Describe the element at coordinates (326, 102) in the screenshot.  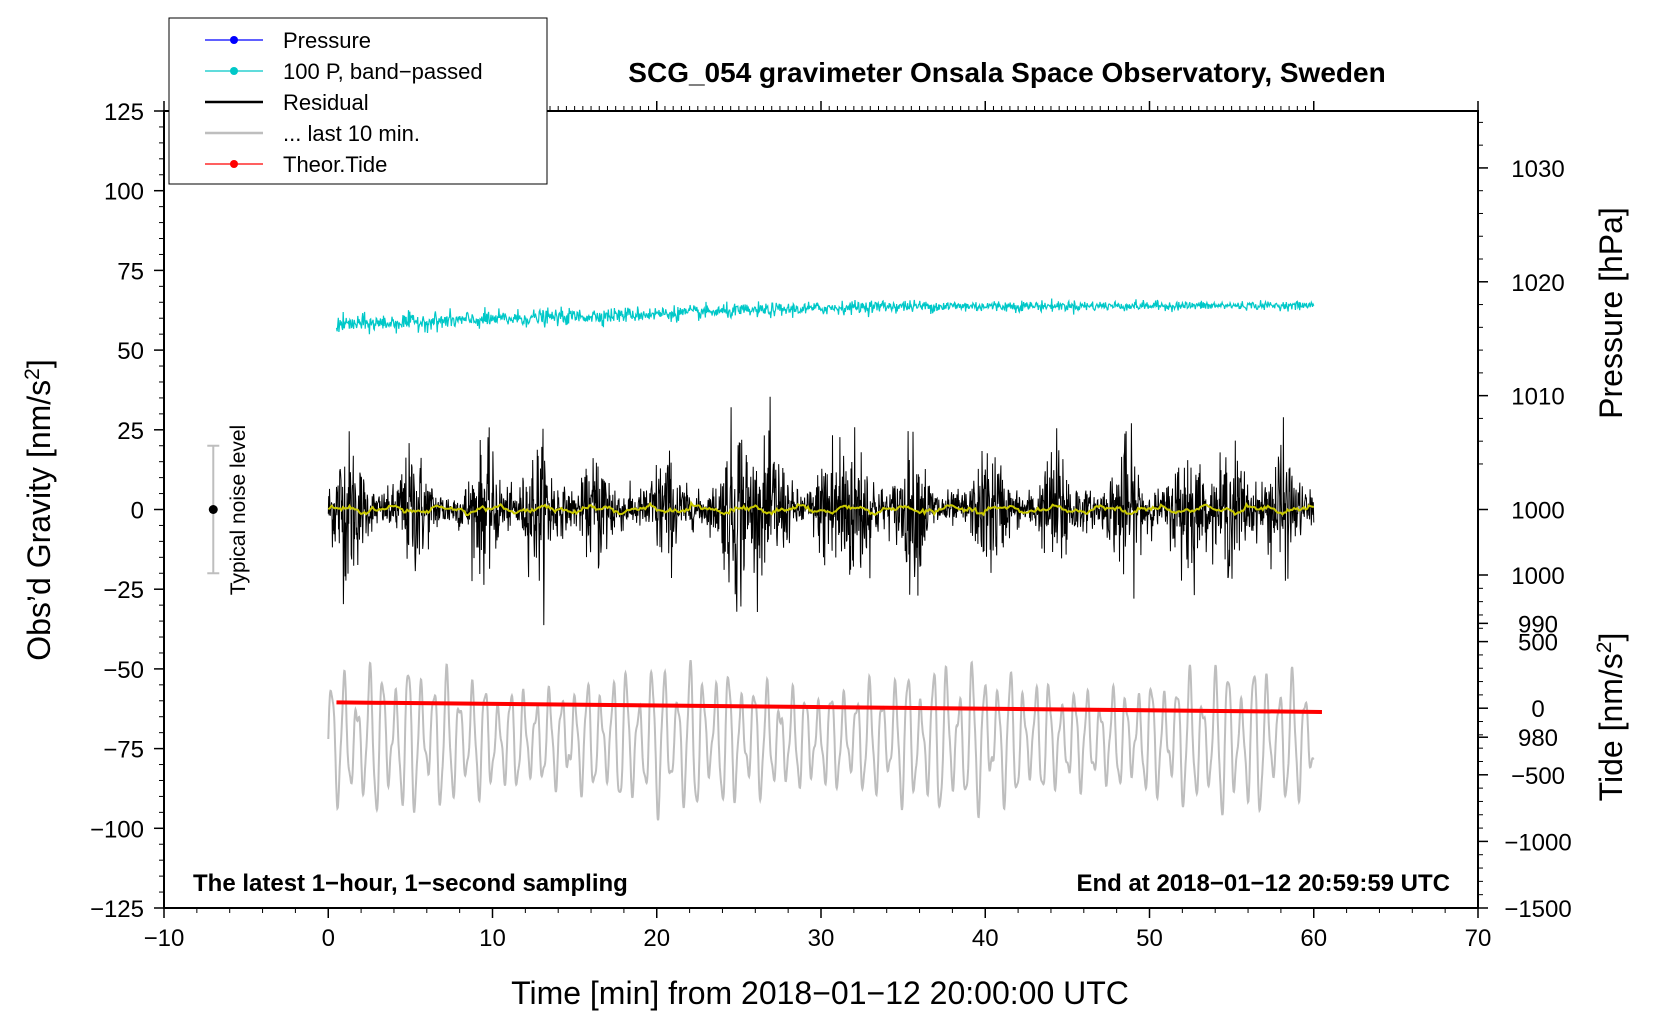
I see `legend-label: Residual` at that location.